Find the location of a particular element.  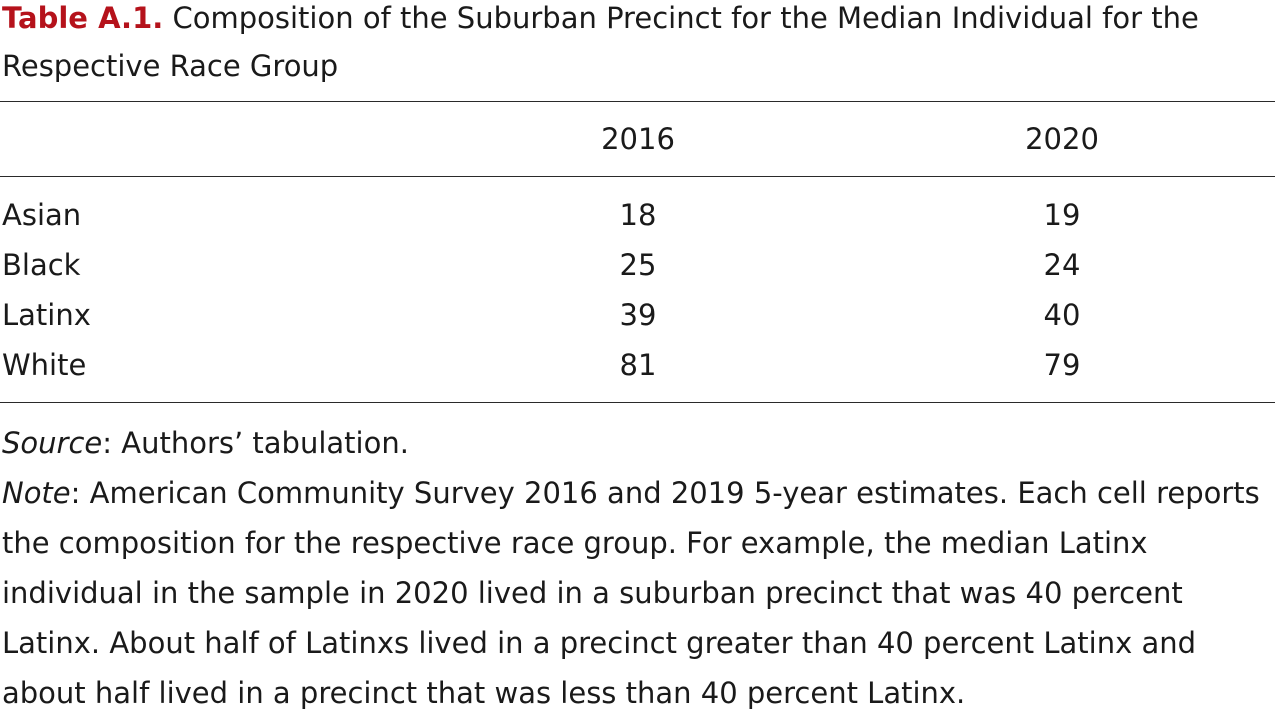

table-bottom-rule is located at coordinates (637, 402).